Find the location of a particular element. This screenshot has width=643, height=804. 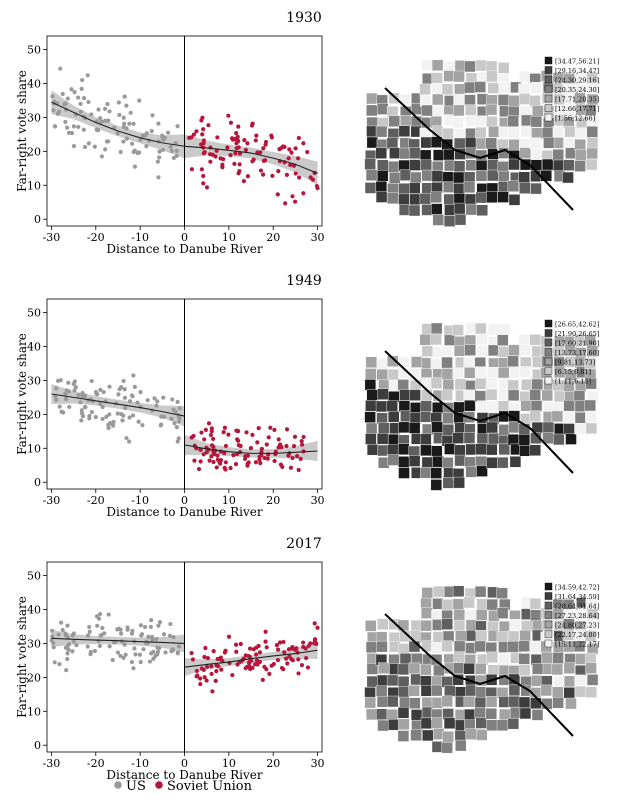

ci-band-soviet is located at coordinates (251, 160).